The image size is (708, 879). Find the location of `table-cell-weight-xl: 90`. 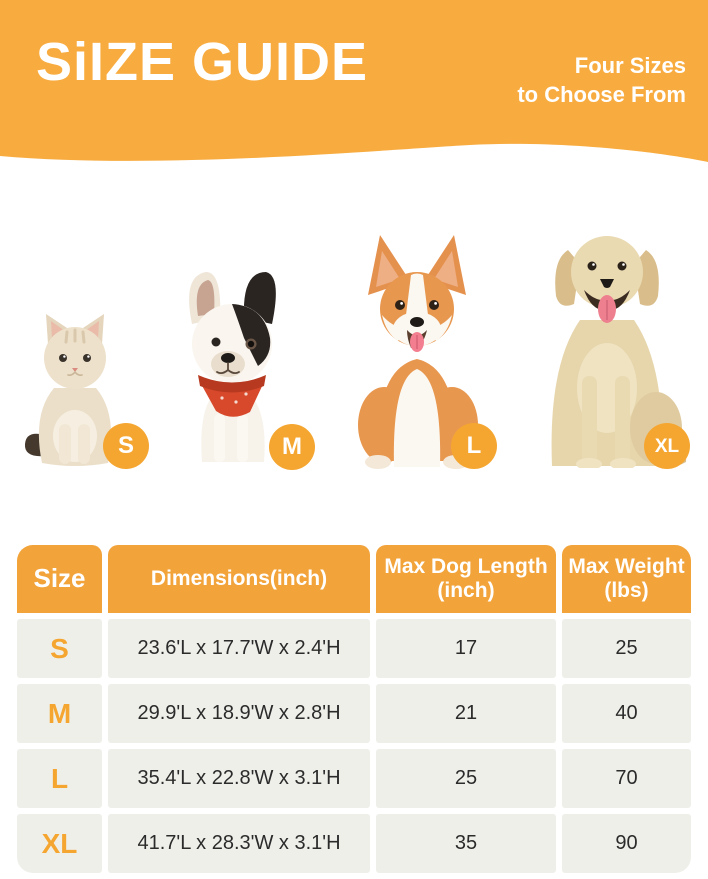

table-cell-weight-xl: 90 is located at coordinates (626, 843).